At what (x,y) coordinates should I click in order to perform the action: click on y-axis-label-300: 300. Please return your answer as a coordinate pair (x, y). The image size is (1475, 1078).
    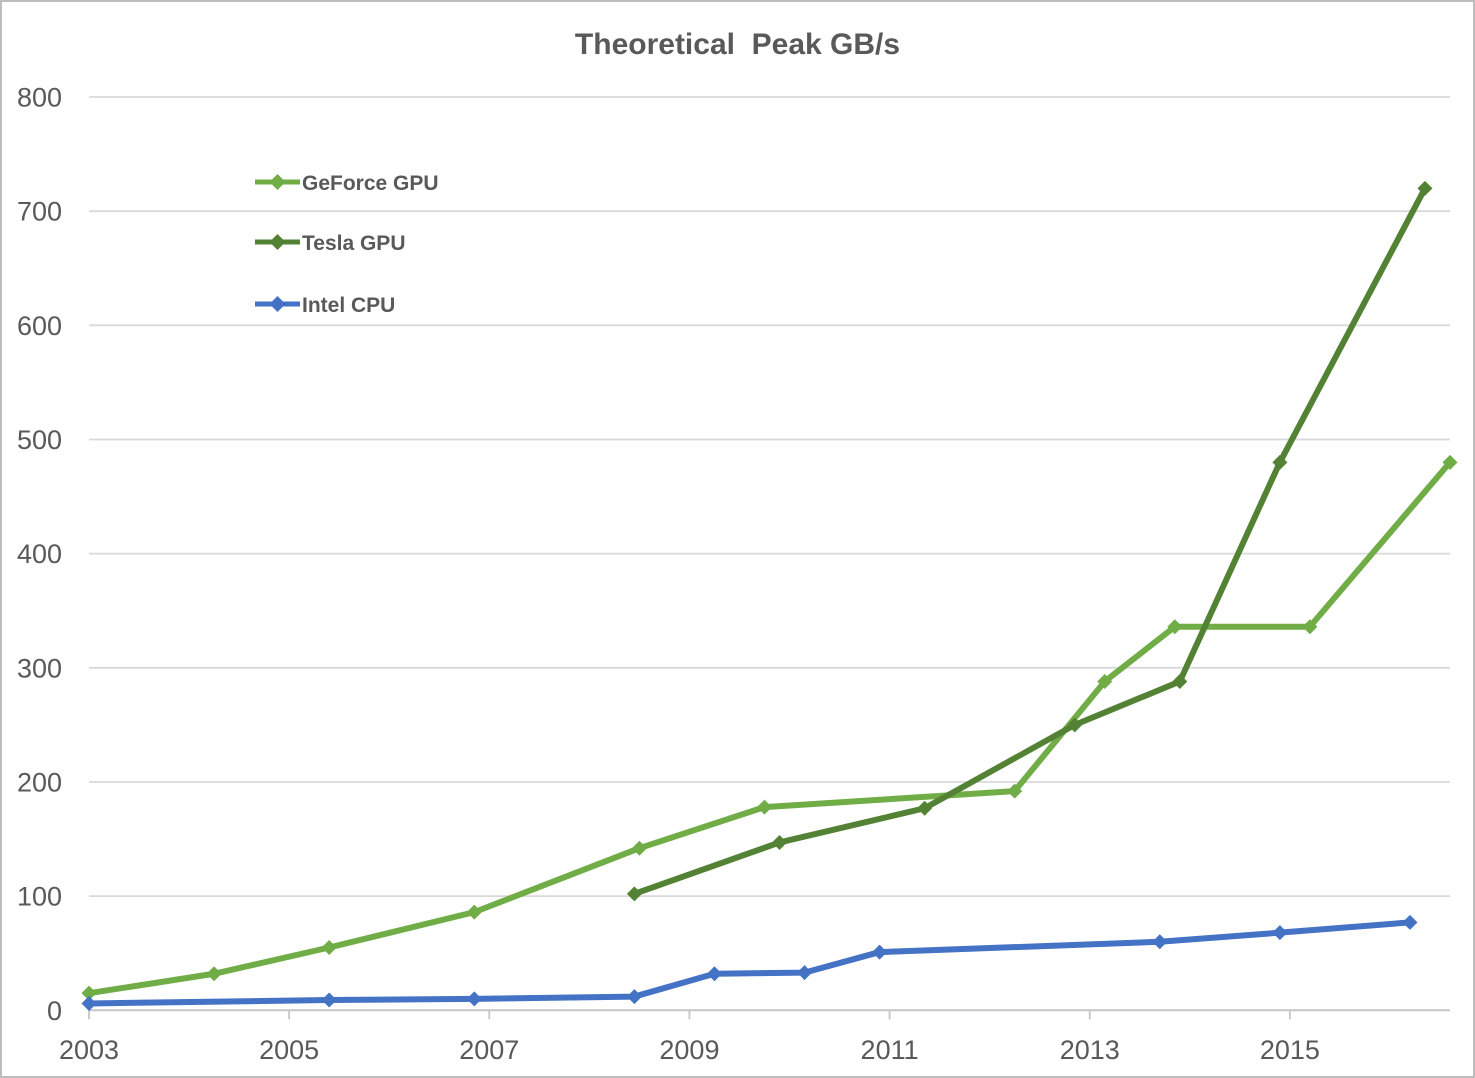
    Looking at the image, I should click on (39, 668).